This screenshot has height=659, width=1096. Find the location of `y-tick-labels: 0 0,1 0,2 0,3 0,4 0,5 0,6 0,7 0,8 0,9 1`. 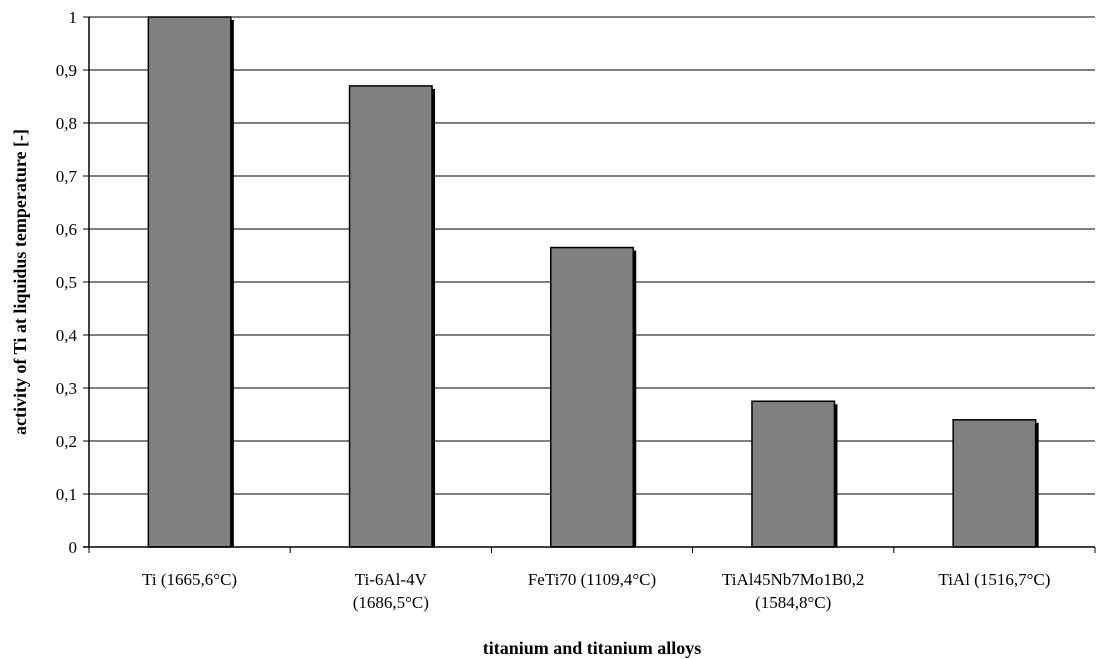

y-tick-labels: 0 0,1 0,2 0,3 0,4 0,5 0,6 0,7 0,8 0,9 1 is located at coordinates (67, 282).